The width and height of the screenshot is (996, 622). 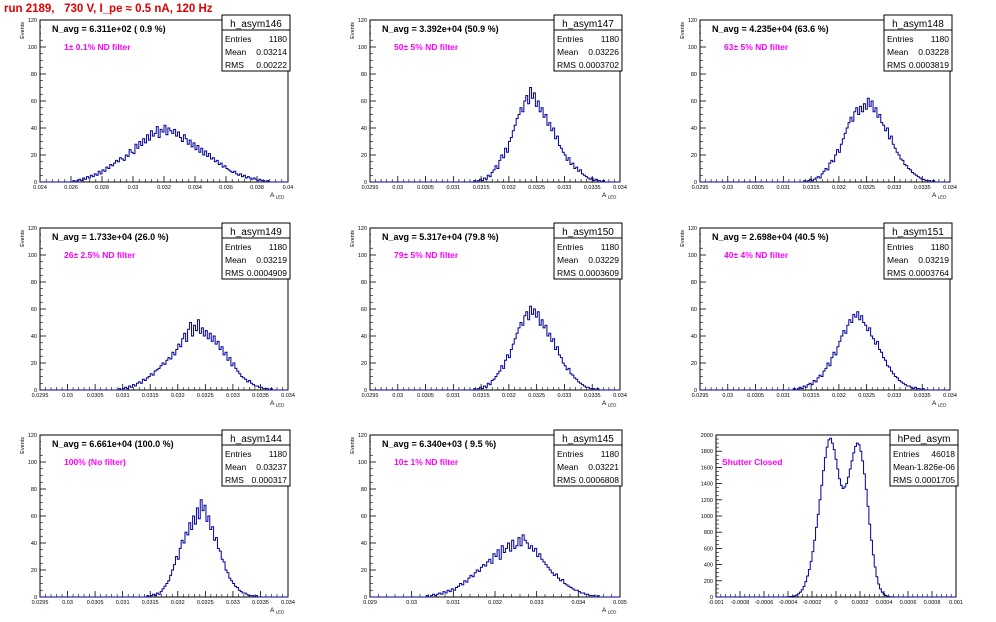 What do you see at coordinates (95, 462) in the screenshot?
I see `filter-label: 100% (No filter)` at bounding box center [95, 462].